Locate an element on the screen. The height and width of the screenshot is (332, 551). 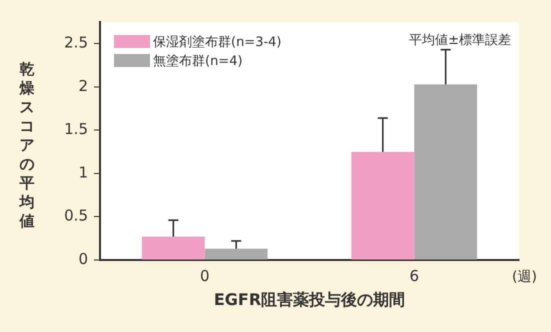
y-tick-label: 2.5 is located at coordinates (76, 43).